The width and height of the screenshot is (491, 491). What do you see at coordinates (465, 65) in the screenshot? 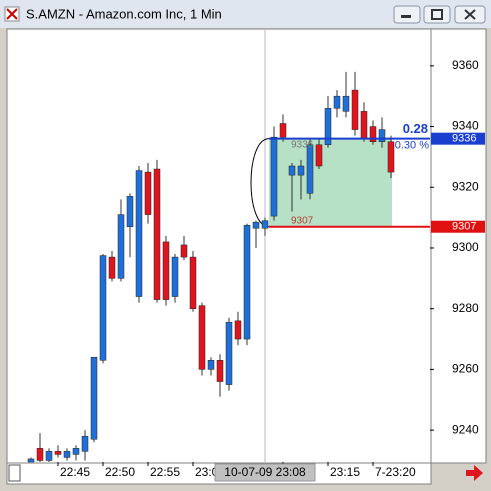
I see `y-tick-label: 9360` at bounding box center [465, 65].